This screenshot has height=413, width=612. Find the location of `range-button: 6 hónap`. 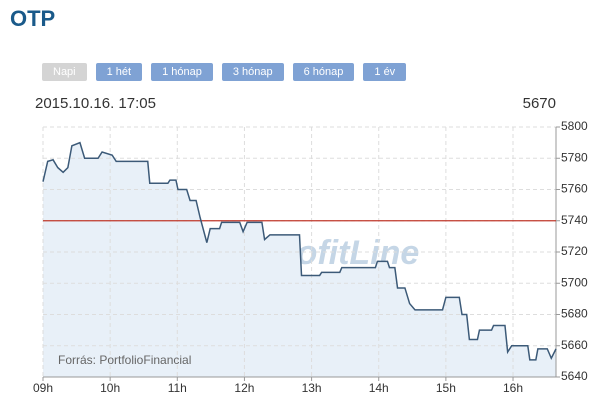

range-button: 6 hónap is located at coordinates (323, 72).